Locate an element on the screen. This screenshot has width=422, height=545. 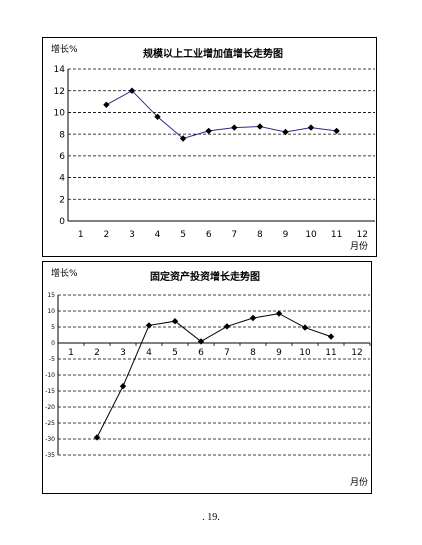
y-tick-label: -20 is located at coordinates (50, 407).